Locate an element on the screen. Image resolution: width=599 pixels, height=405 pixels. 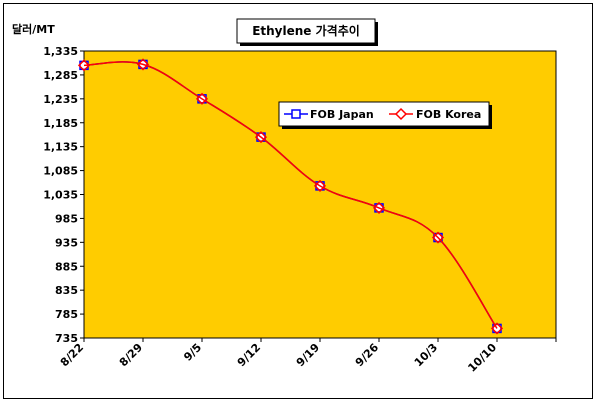
y-tick-label: 735 is located at coordinates (66, 338).